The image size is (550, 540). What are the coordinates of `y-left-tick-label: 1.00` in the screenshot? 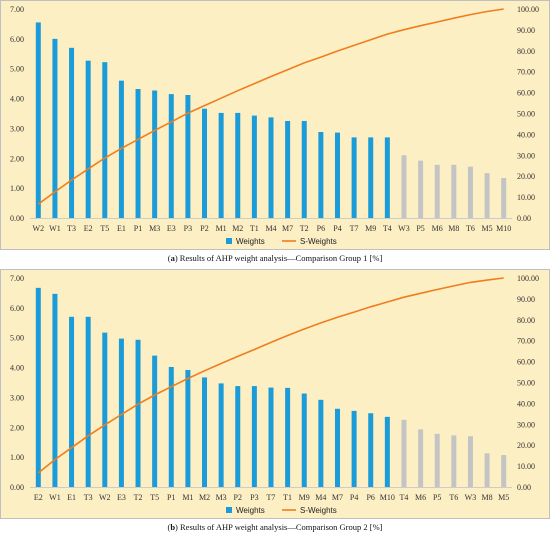 It's located at (17, 457).